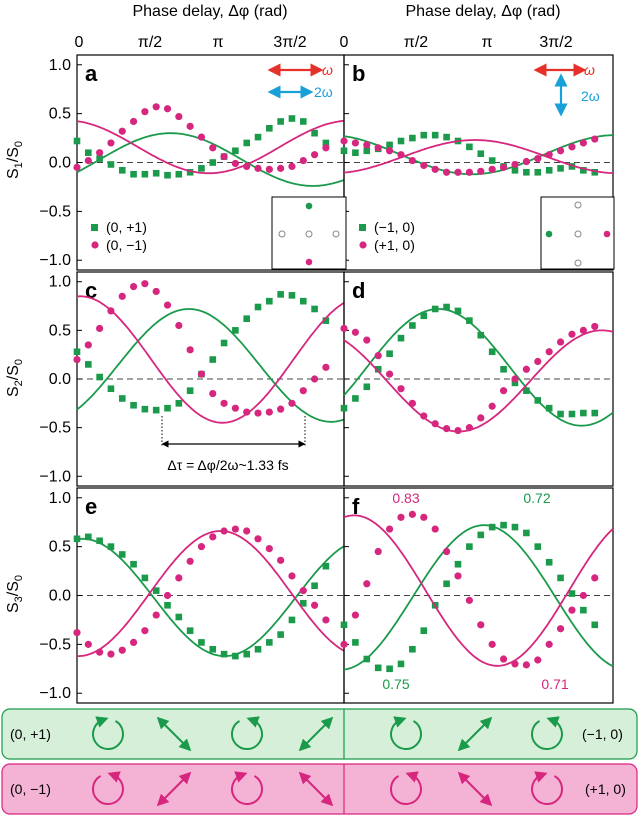 Image resolution: width=639 pixels, height=816 pixels. Describe the element at coordinates (60, 379) in the screenshot. I see `y-tick-label: 0.0` at that location.